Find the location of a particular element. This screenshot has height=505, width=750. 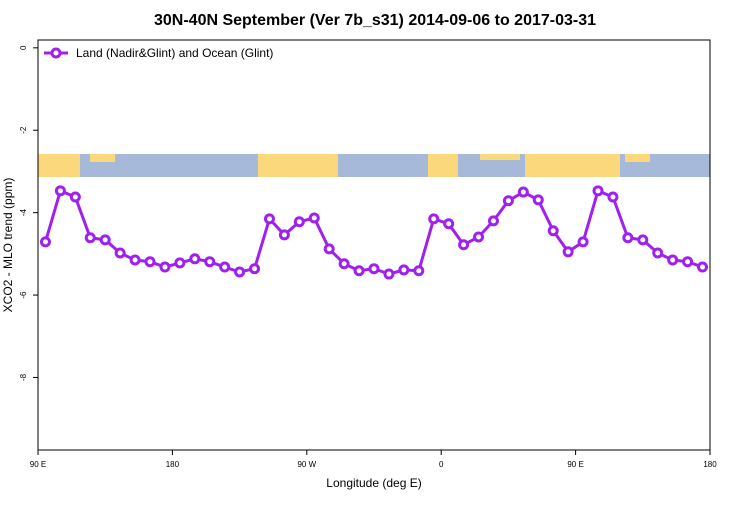

y-tick-label: -4 is located at coordinates (23, 213).